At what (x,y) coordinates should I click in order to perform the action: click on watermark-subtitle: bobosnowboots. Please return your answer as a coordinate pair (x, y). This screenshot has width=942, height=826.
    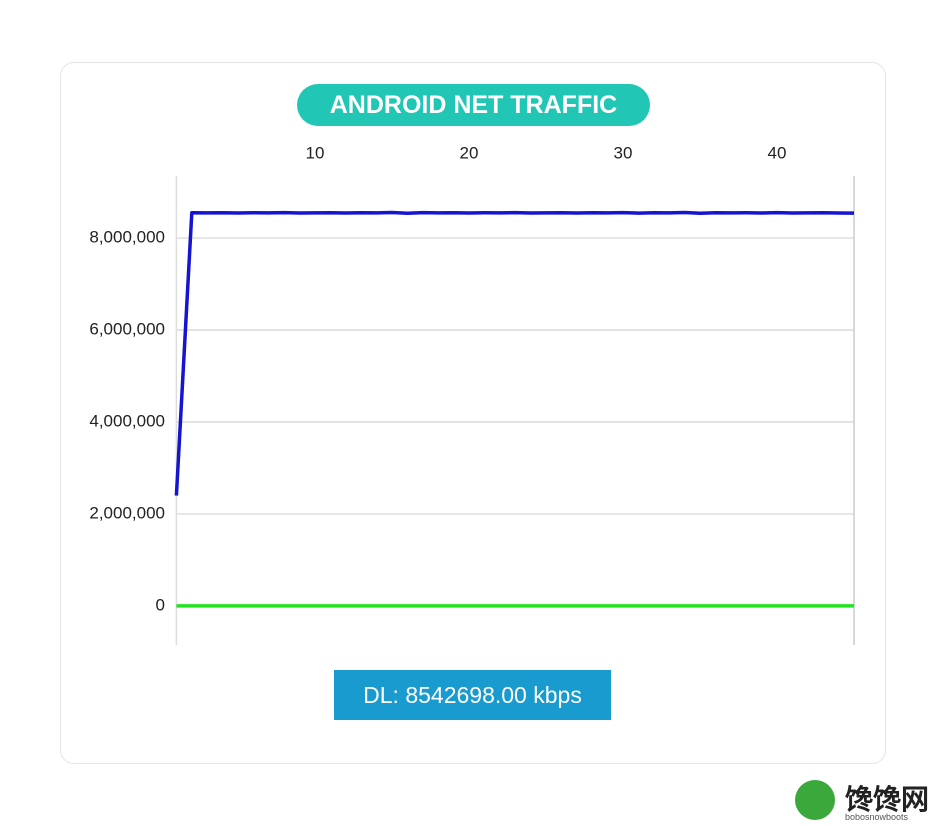
    Looking at the image, I should click on (877, 817).